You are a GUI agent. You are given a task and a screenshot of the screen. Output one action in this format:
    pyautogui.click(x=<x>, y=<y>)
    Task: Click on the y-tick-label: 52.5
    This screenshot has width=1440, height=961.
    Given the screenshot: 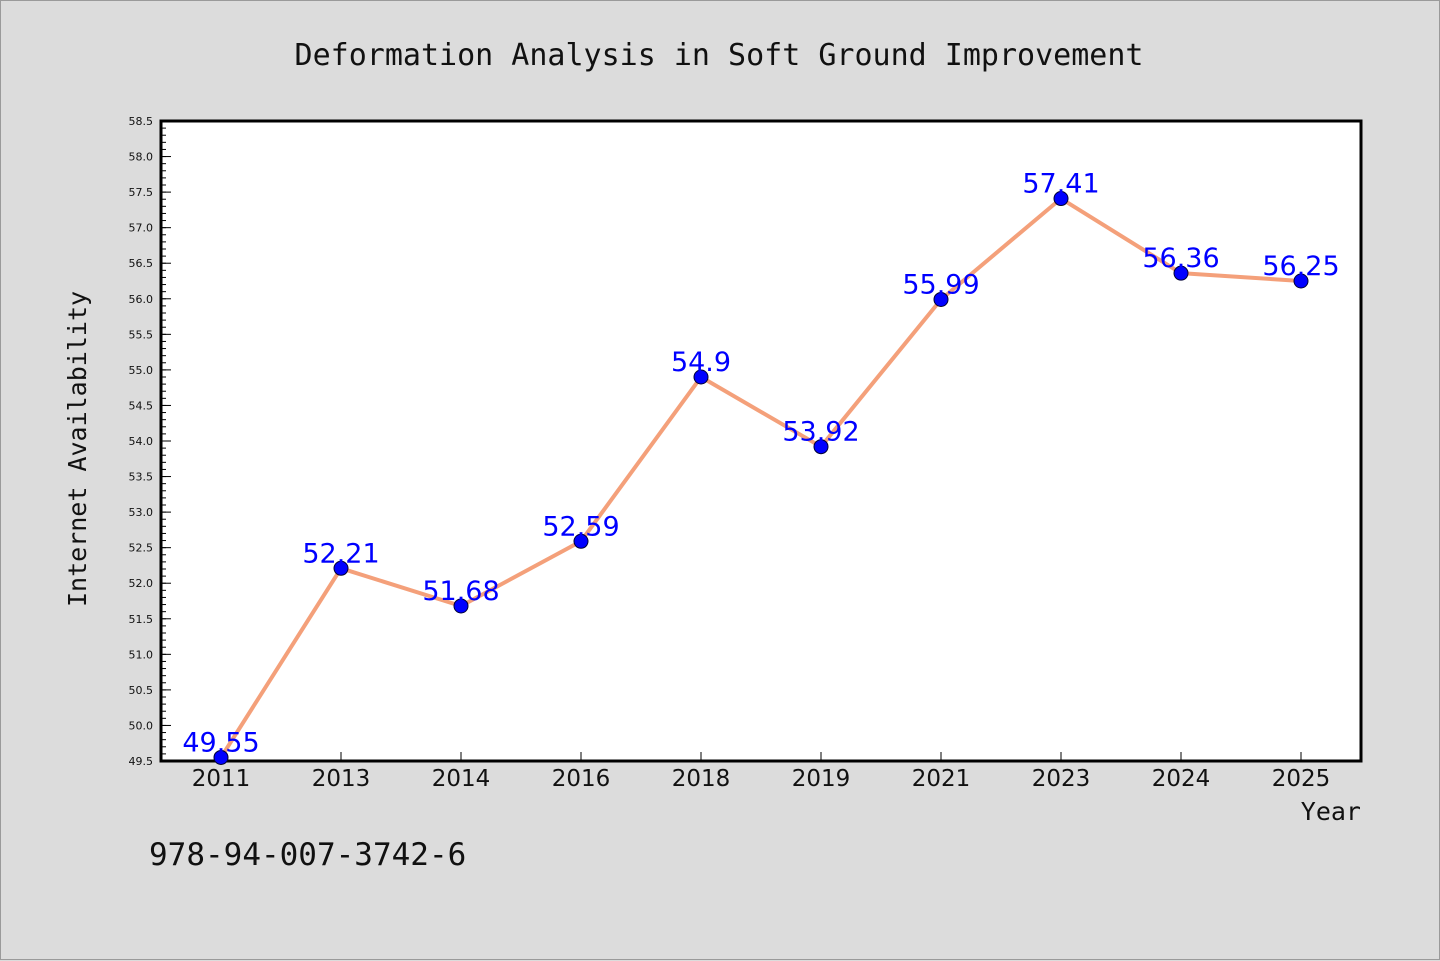 What is the action you would take?
    pyautogui.click(x=141, y=548)
    